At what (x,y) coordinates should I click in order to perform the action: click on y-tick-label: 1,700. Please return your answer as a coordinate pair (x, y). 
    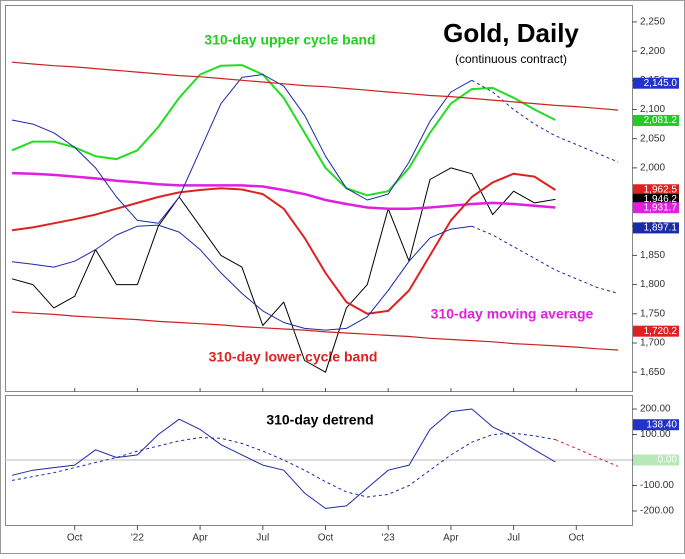
    Looking at the image, I should click on (652, 343).